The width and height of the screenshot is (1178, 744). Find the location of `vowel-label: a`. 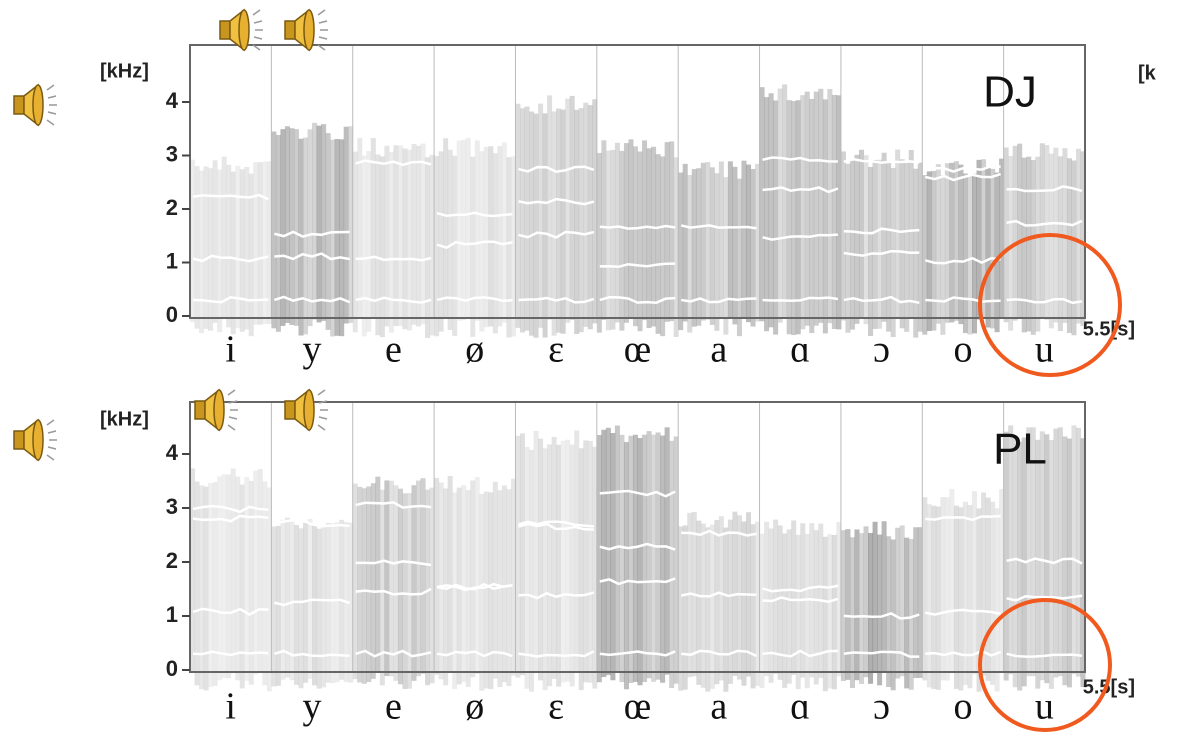

vowel-label: a is located at coordinates (718, 707).